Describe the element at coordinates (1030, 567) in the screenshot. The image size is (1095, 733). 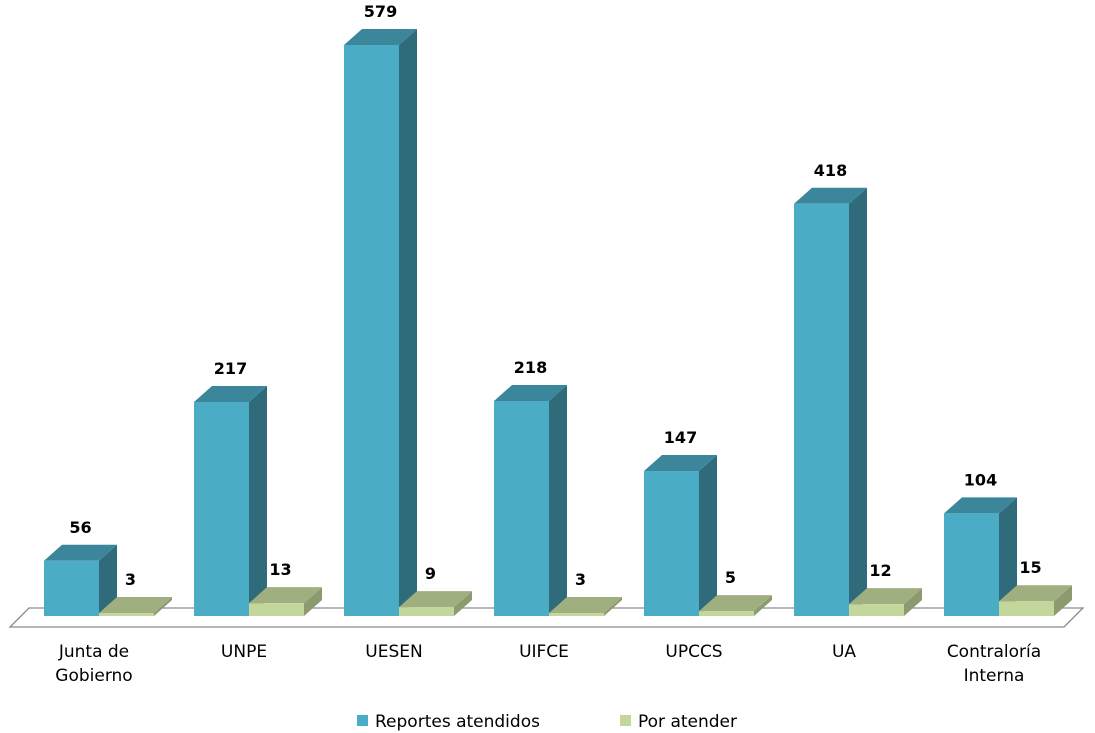
I see `data-label: 15` at that location.